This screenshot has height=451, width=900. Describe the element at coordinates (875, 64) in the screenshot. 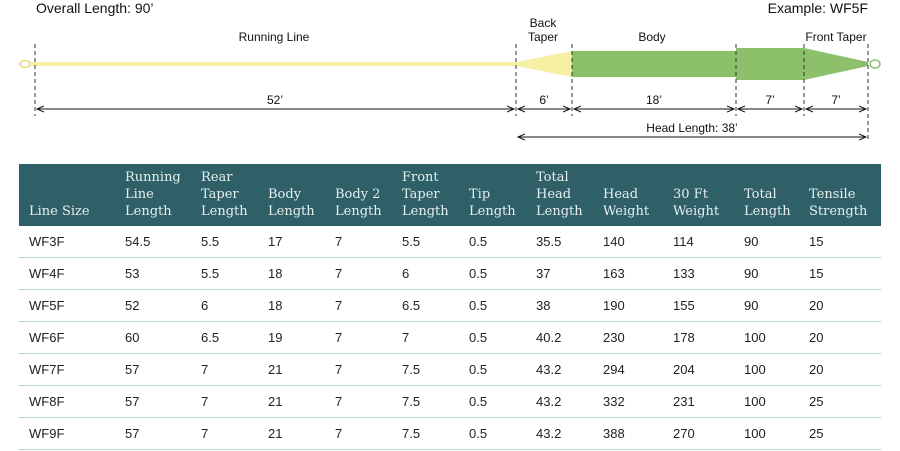

I see `front-loop` at that location.